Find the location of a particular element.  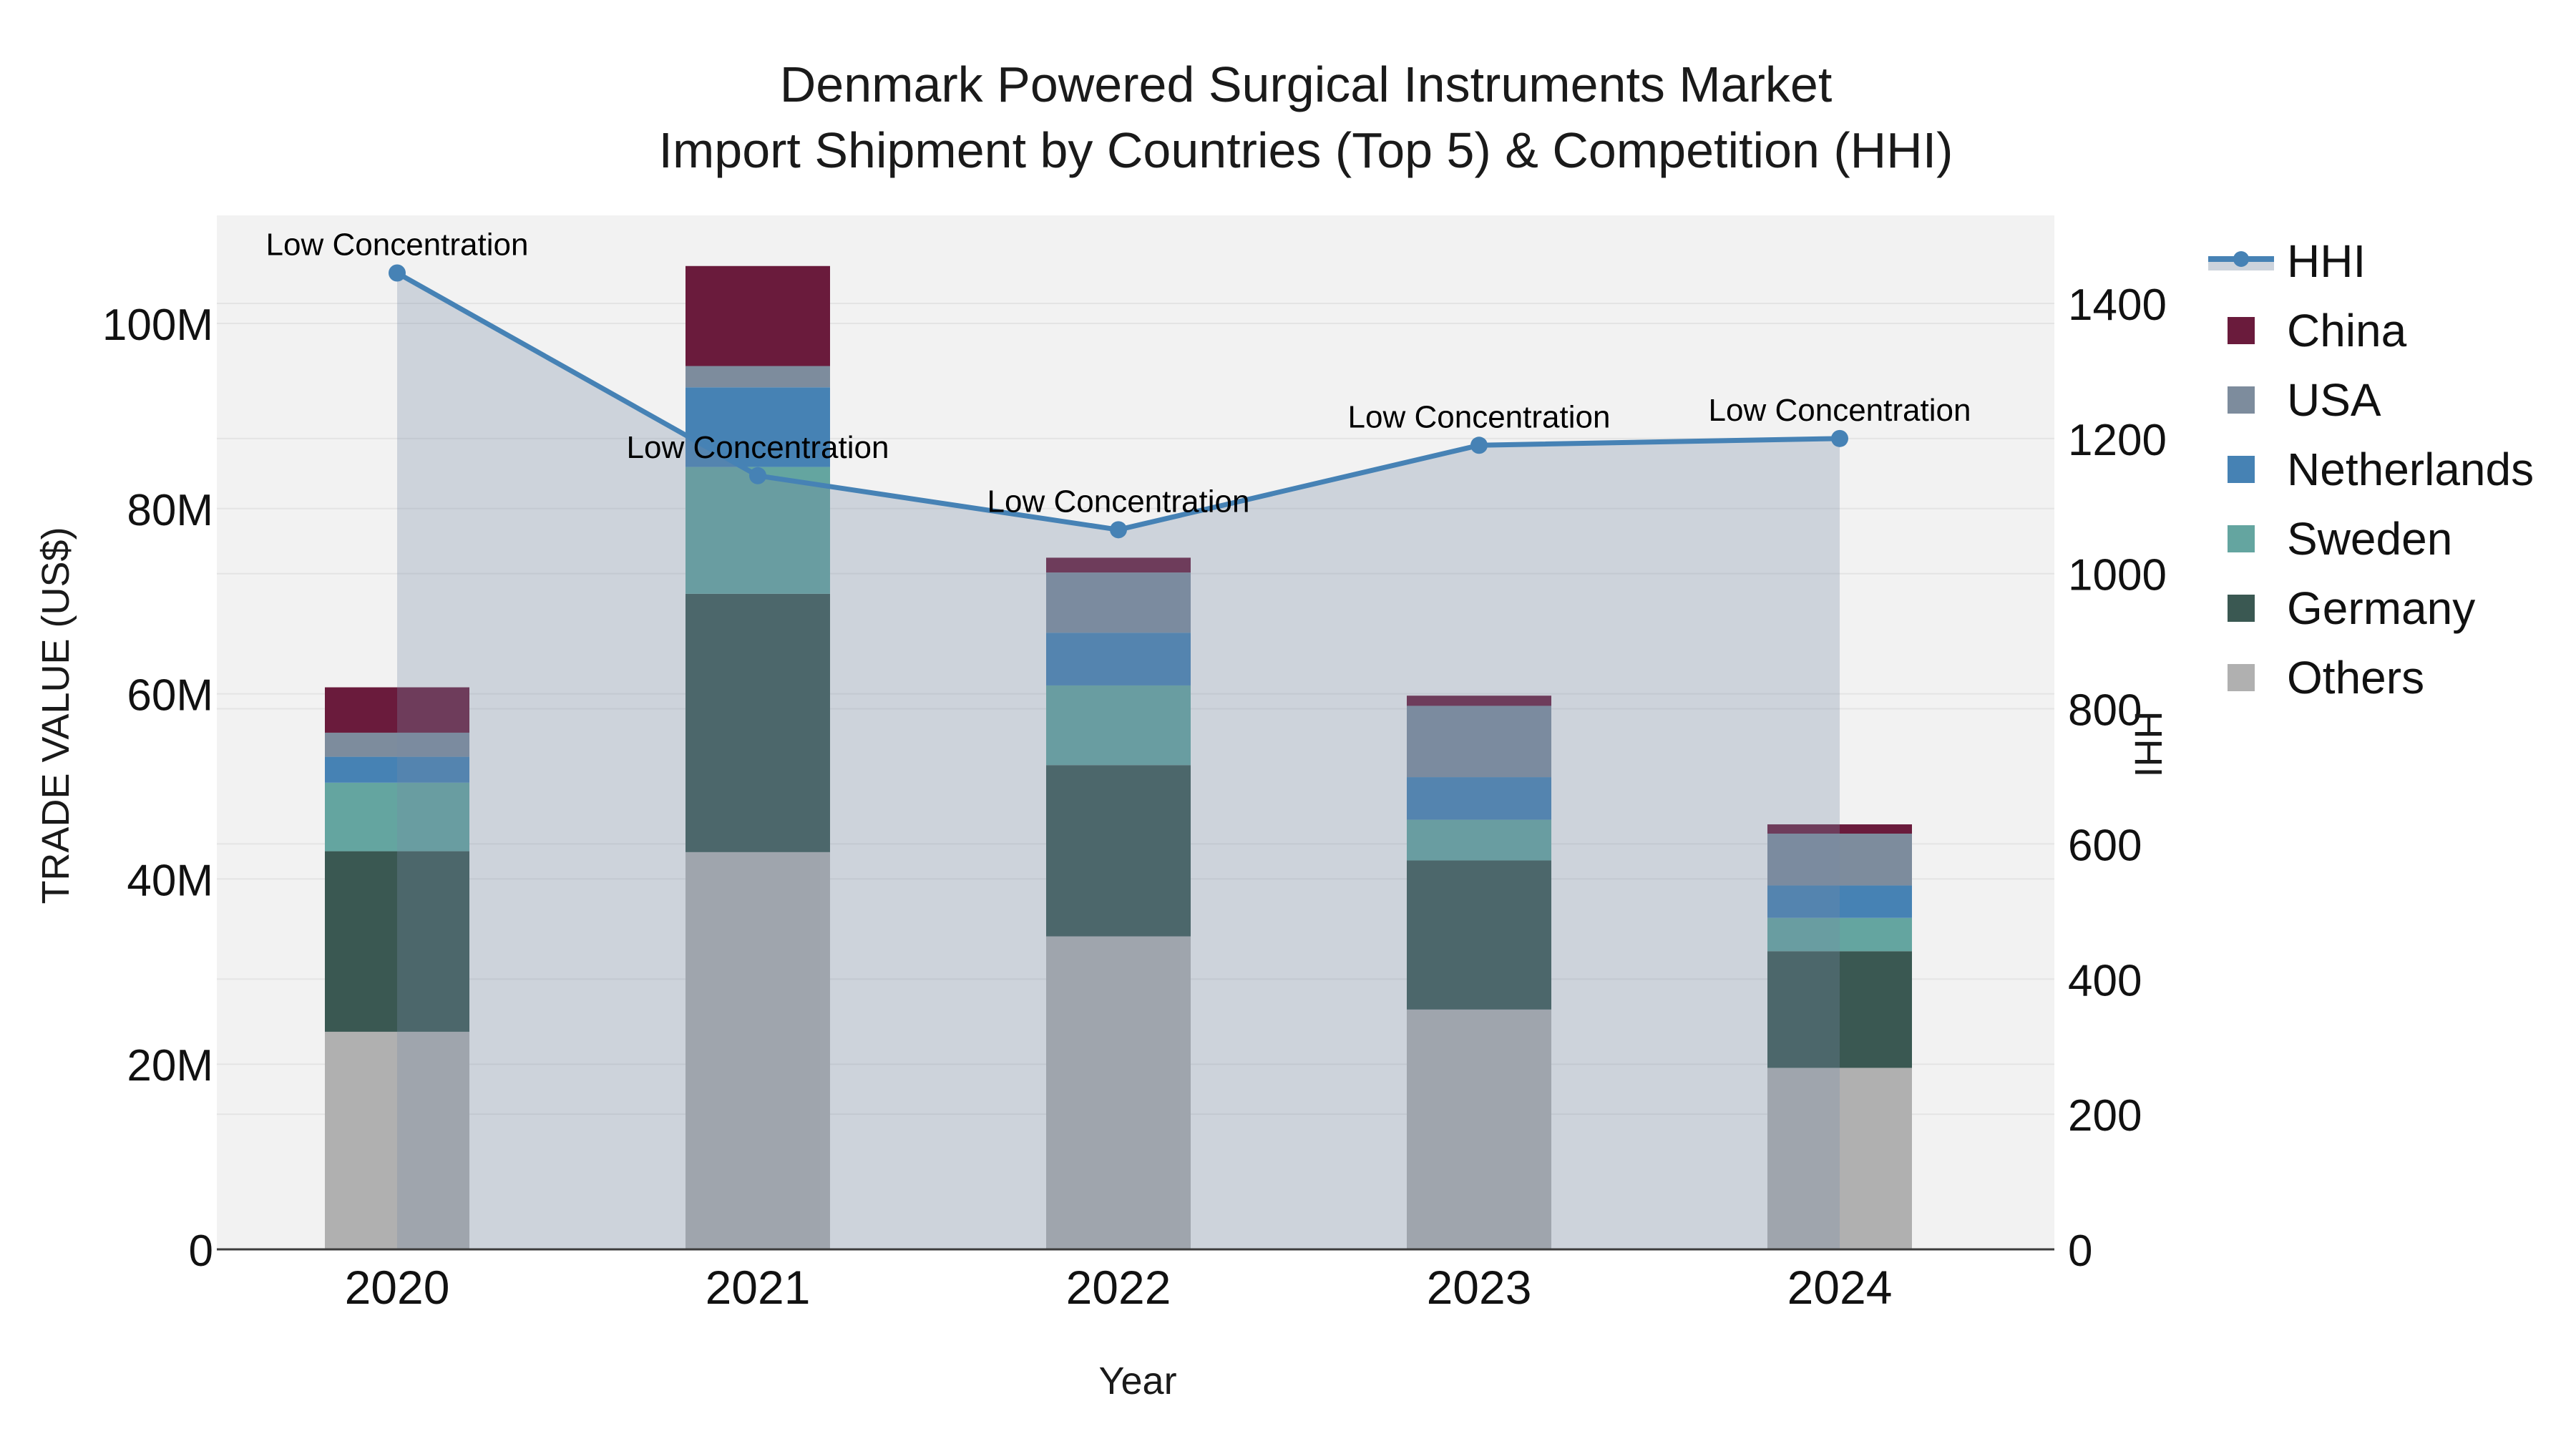

bar-segment-2024-others is located at coordinates (1839, 1158).